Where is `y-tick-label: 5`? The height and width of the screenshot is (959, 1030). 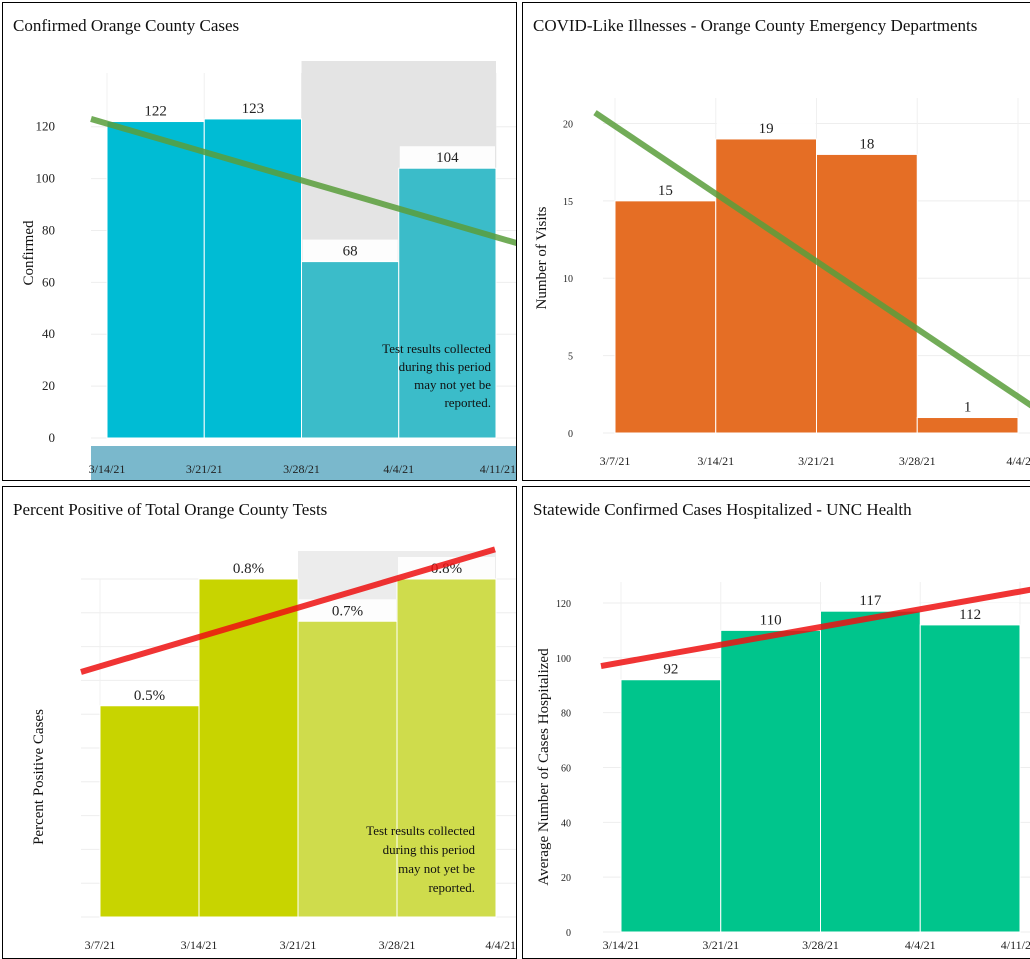
y-tick-label: 5 is located at coordinates (570, 357).